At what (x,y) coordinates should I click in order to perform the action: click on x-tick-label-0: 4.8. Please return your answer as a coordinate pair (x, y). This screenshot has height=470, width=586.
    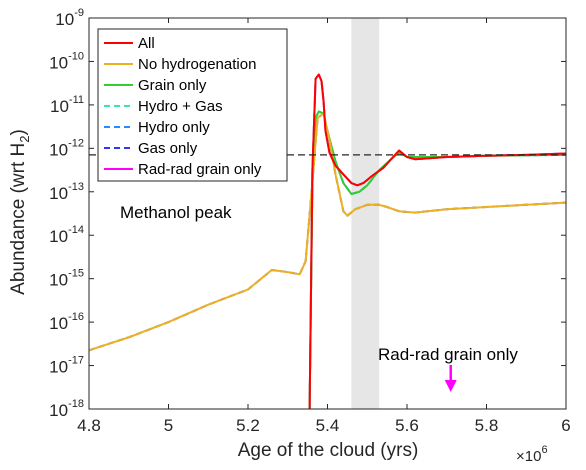
    Looking at the image, I should click on (89, 425).